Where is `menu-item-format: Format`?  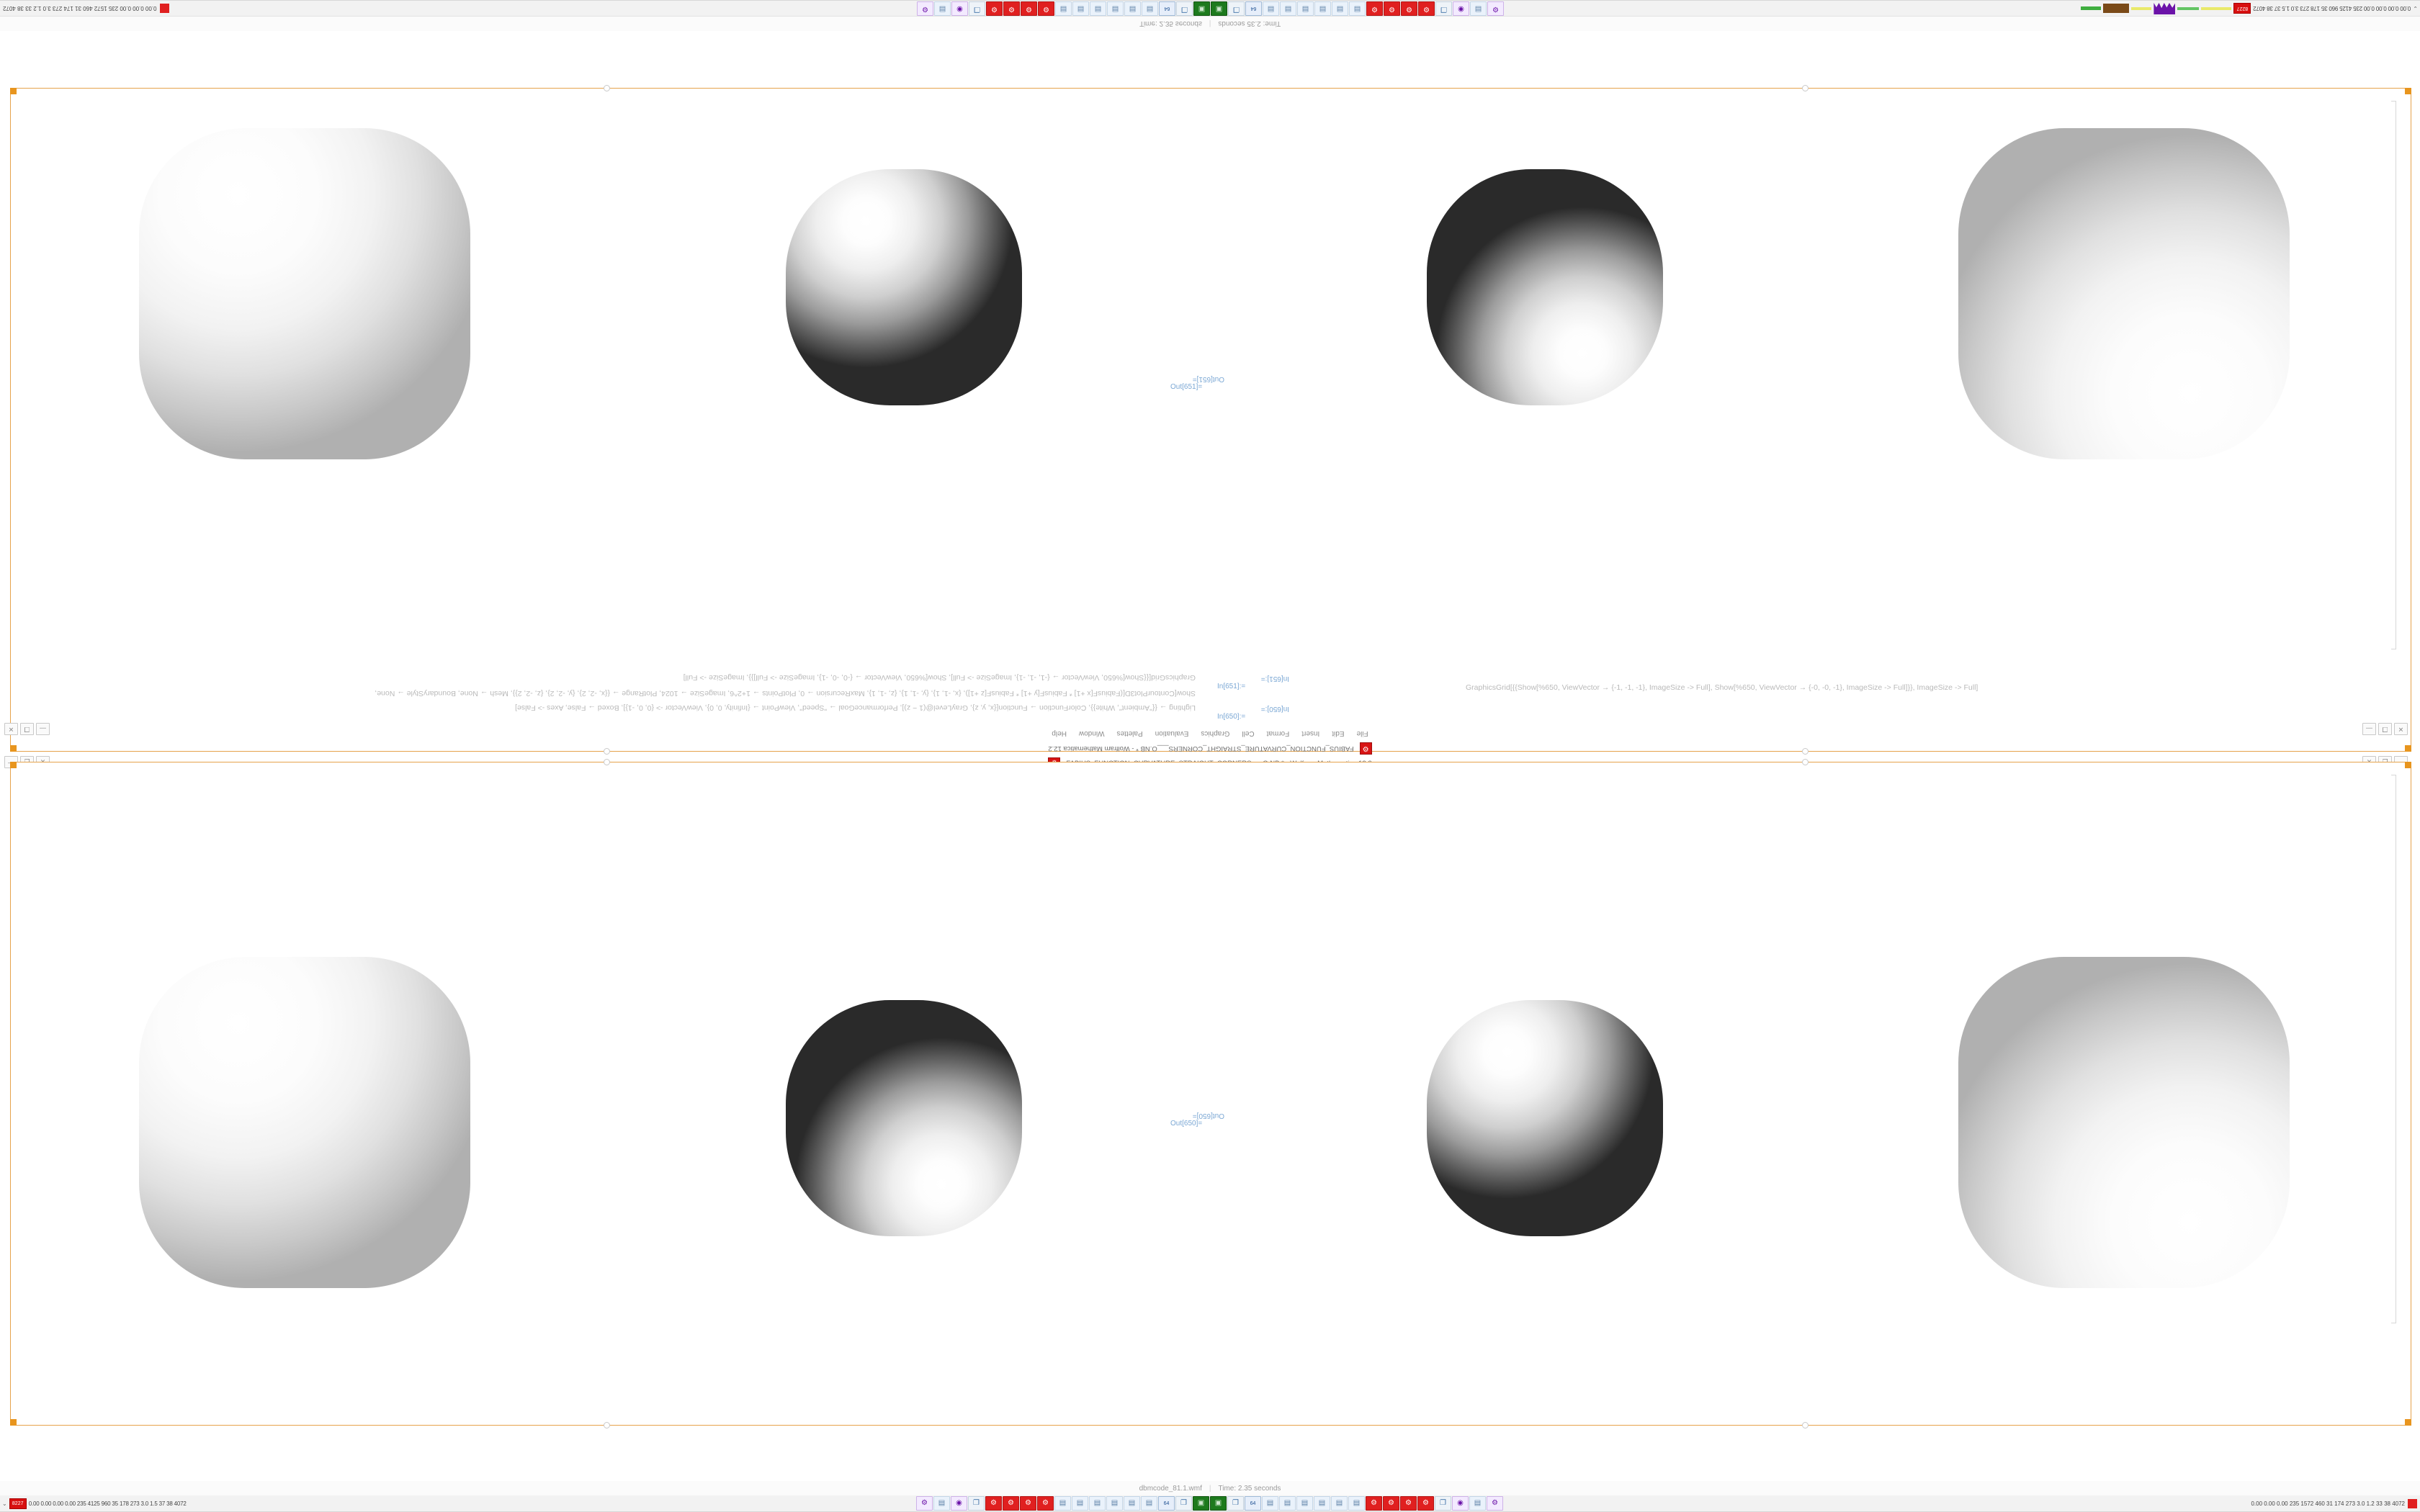 menu-item-format: Format is located at coordinates (1278, 733).